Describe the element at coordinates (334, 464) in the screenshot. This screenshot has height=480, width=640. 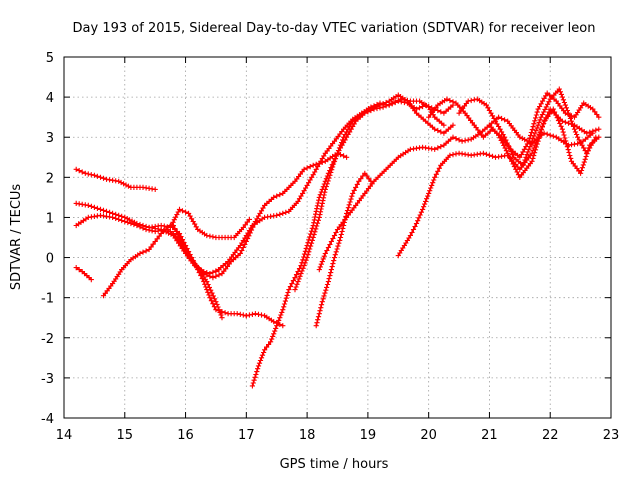
I see `x-axis-label: GPS time / hours` at that location.